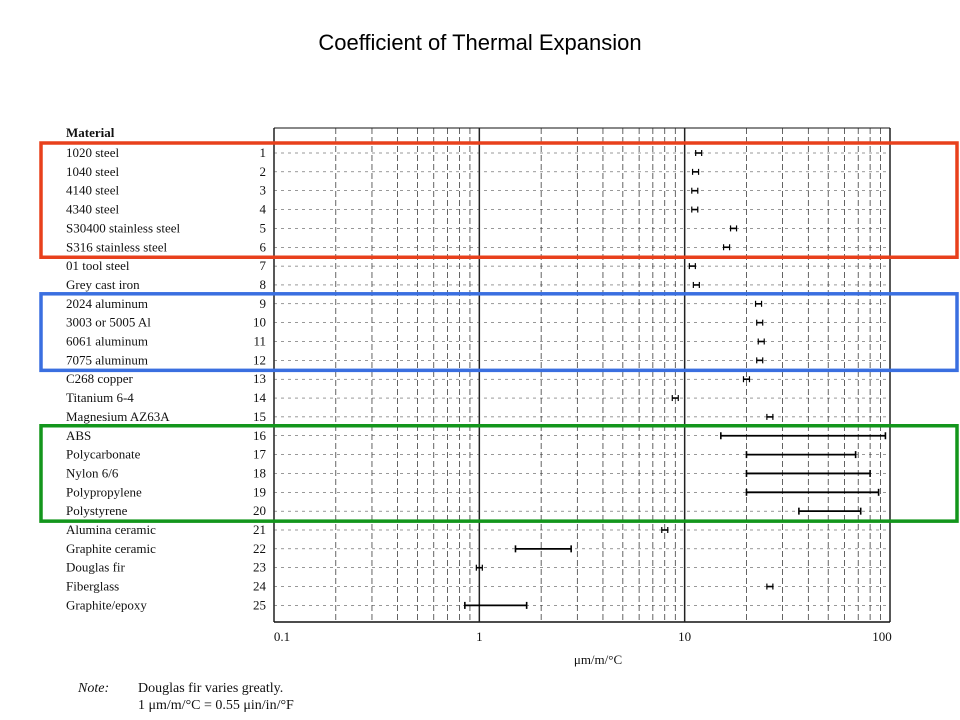  What do you see at coordinates (116, 246) in the screenshot?
I see `material-label: S316 stainless steel` at bounding box center [116, 246].